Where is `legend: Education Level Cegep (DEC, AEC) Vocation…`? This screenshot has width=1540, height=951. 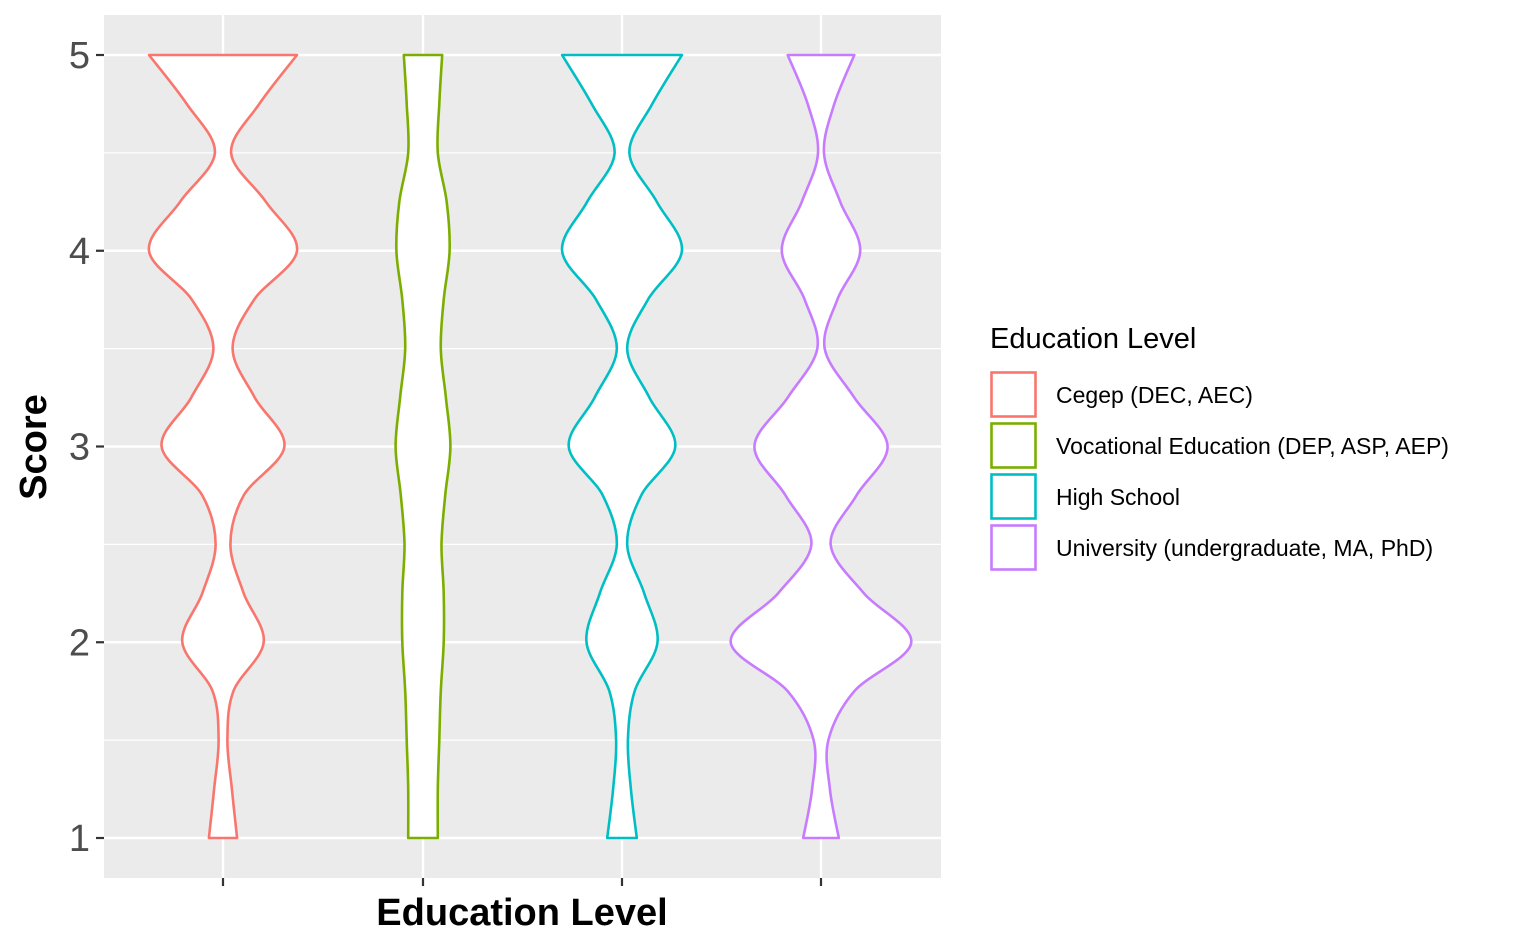
legend: Education Level Cegep (DEC, AEC) Vocation… is located at coordinates (1219, 447).